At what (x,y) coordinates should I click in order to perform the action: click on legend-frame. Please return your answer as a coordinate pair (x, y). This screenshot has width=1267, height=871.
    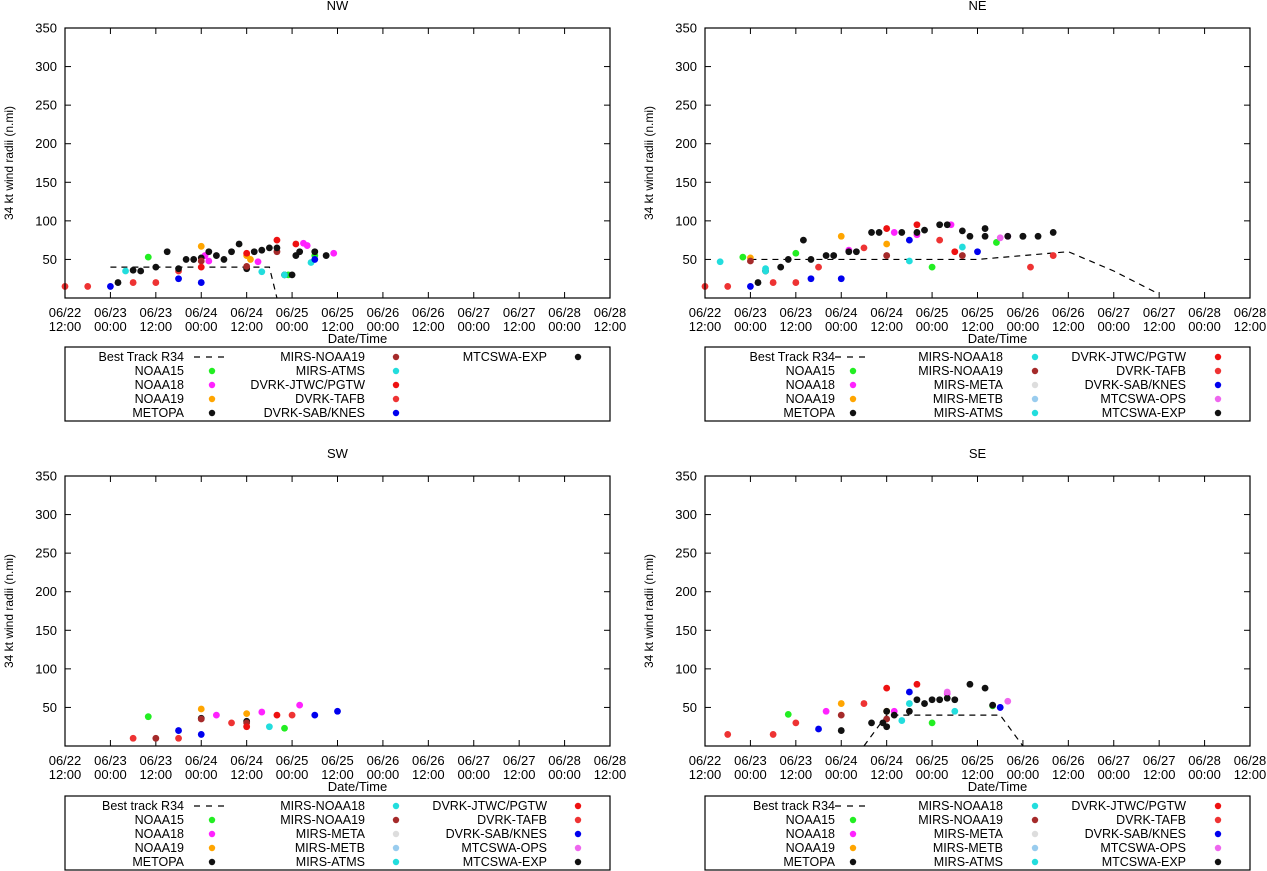
    Looking at the image, I should click on (977, 384).